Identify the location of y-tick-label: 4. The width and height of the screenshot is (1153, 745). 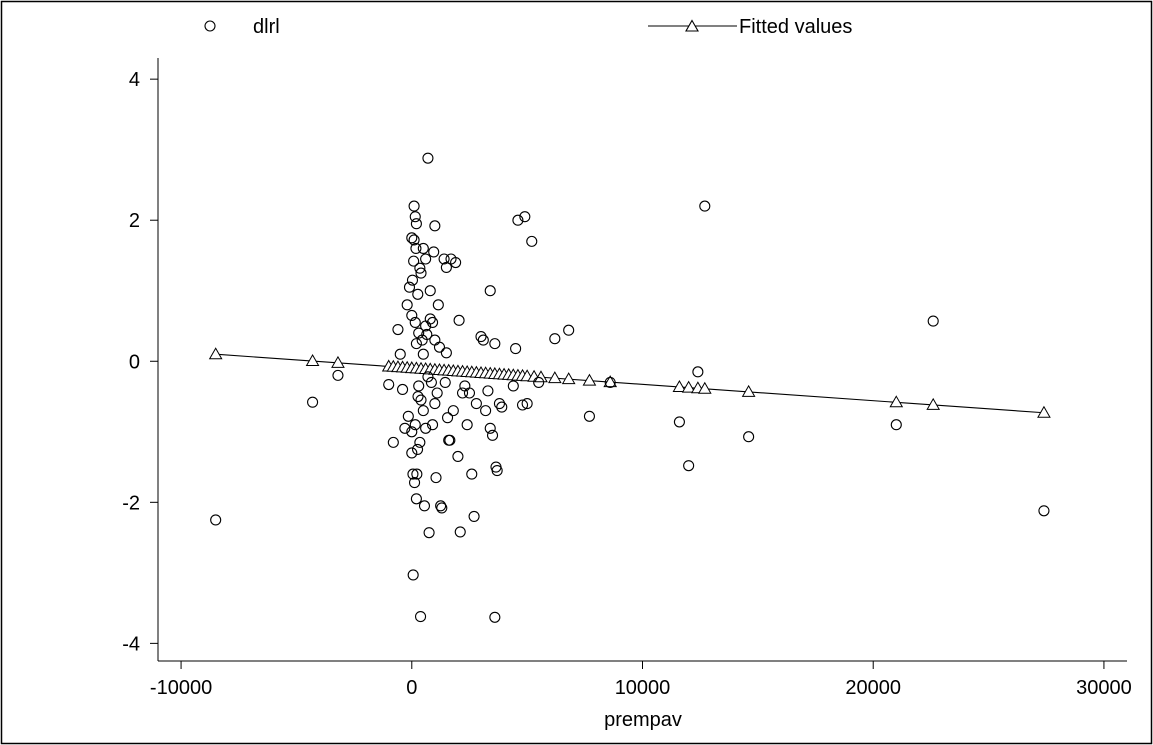
(134, 80).